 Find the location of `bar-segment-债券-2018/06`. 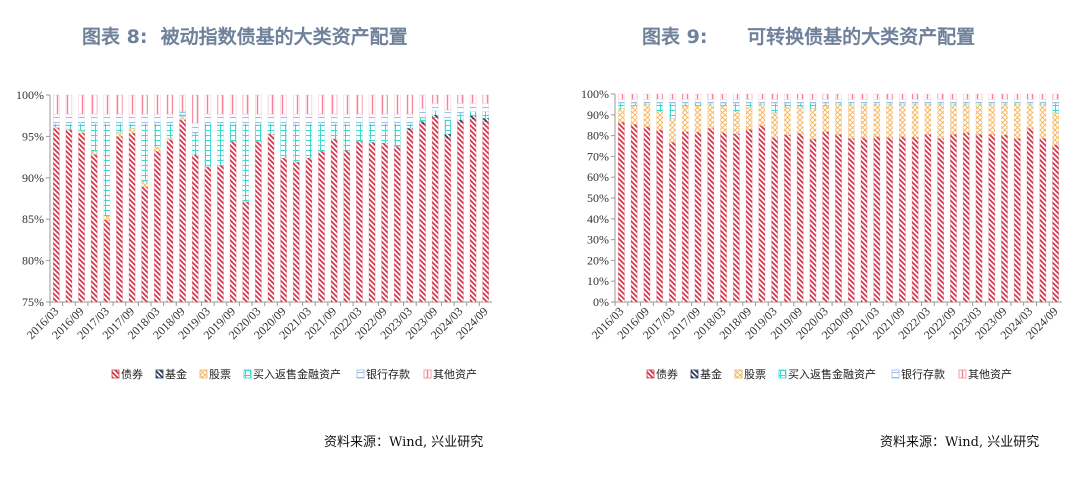

bar-segment-债券-2018/06 is located at coordinates (170, 221).